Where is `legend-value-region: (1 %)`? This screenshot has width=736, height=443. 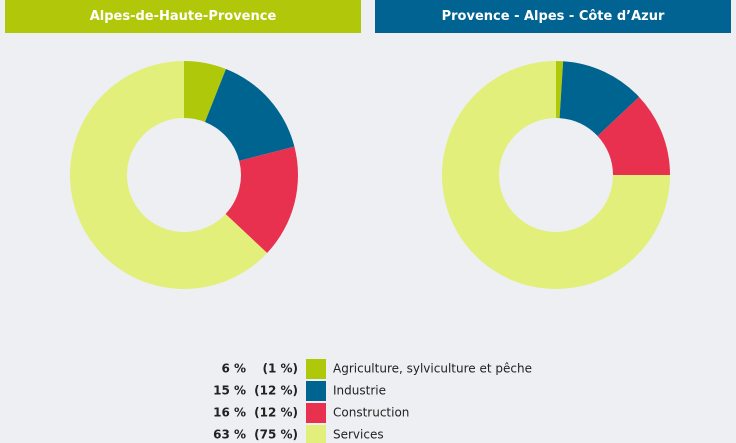
legend-value-region: (1 %) is located at coordinates (280, 369).